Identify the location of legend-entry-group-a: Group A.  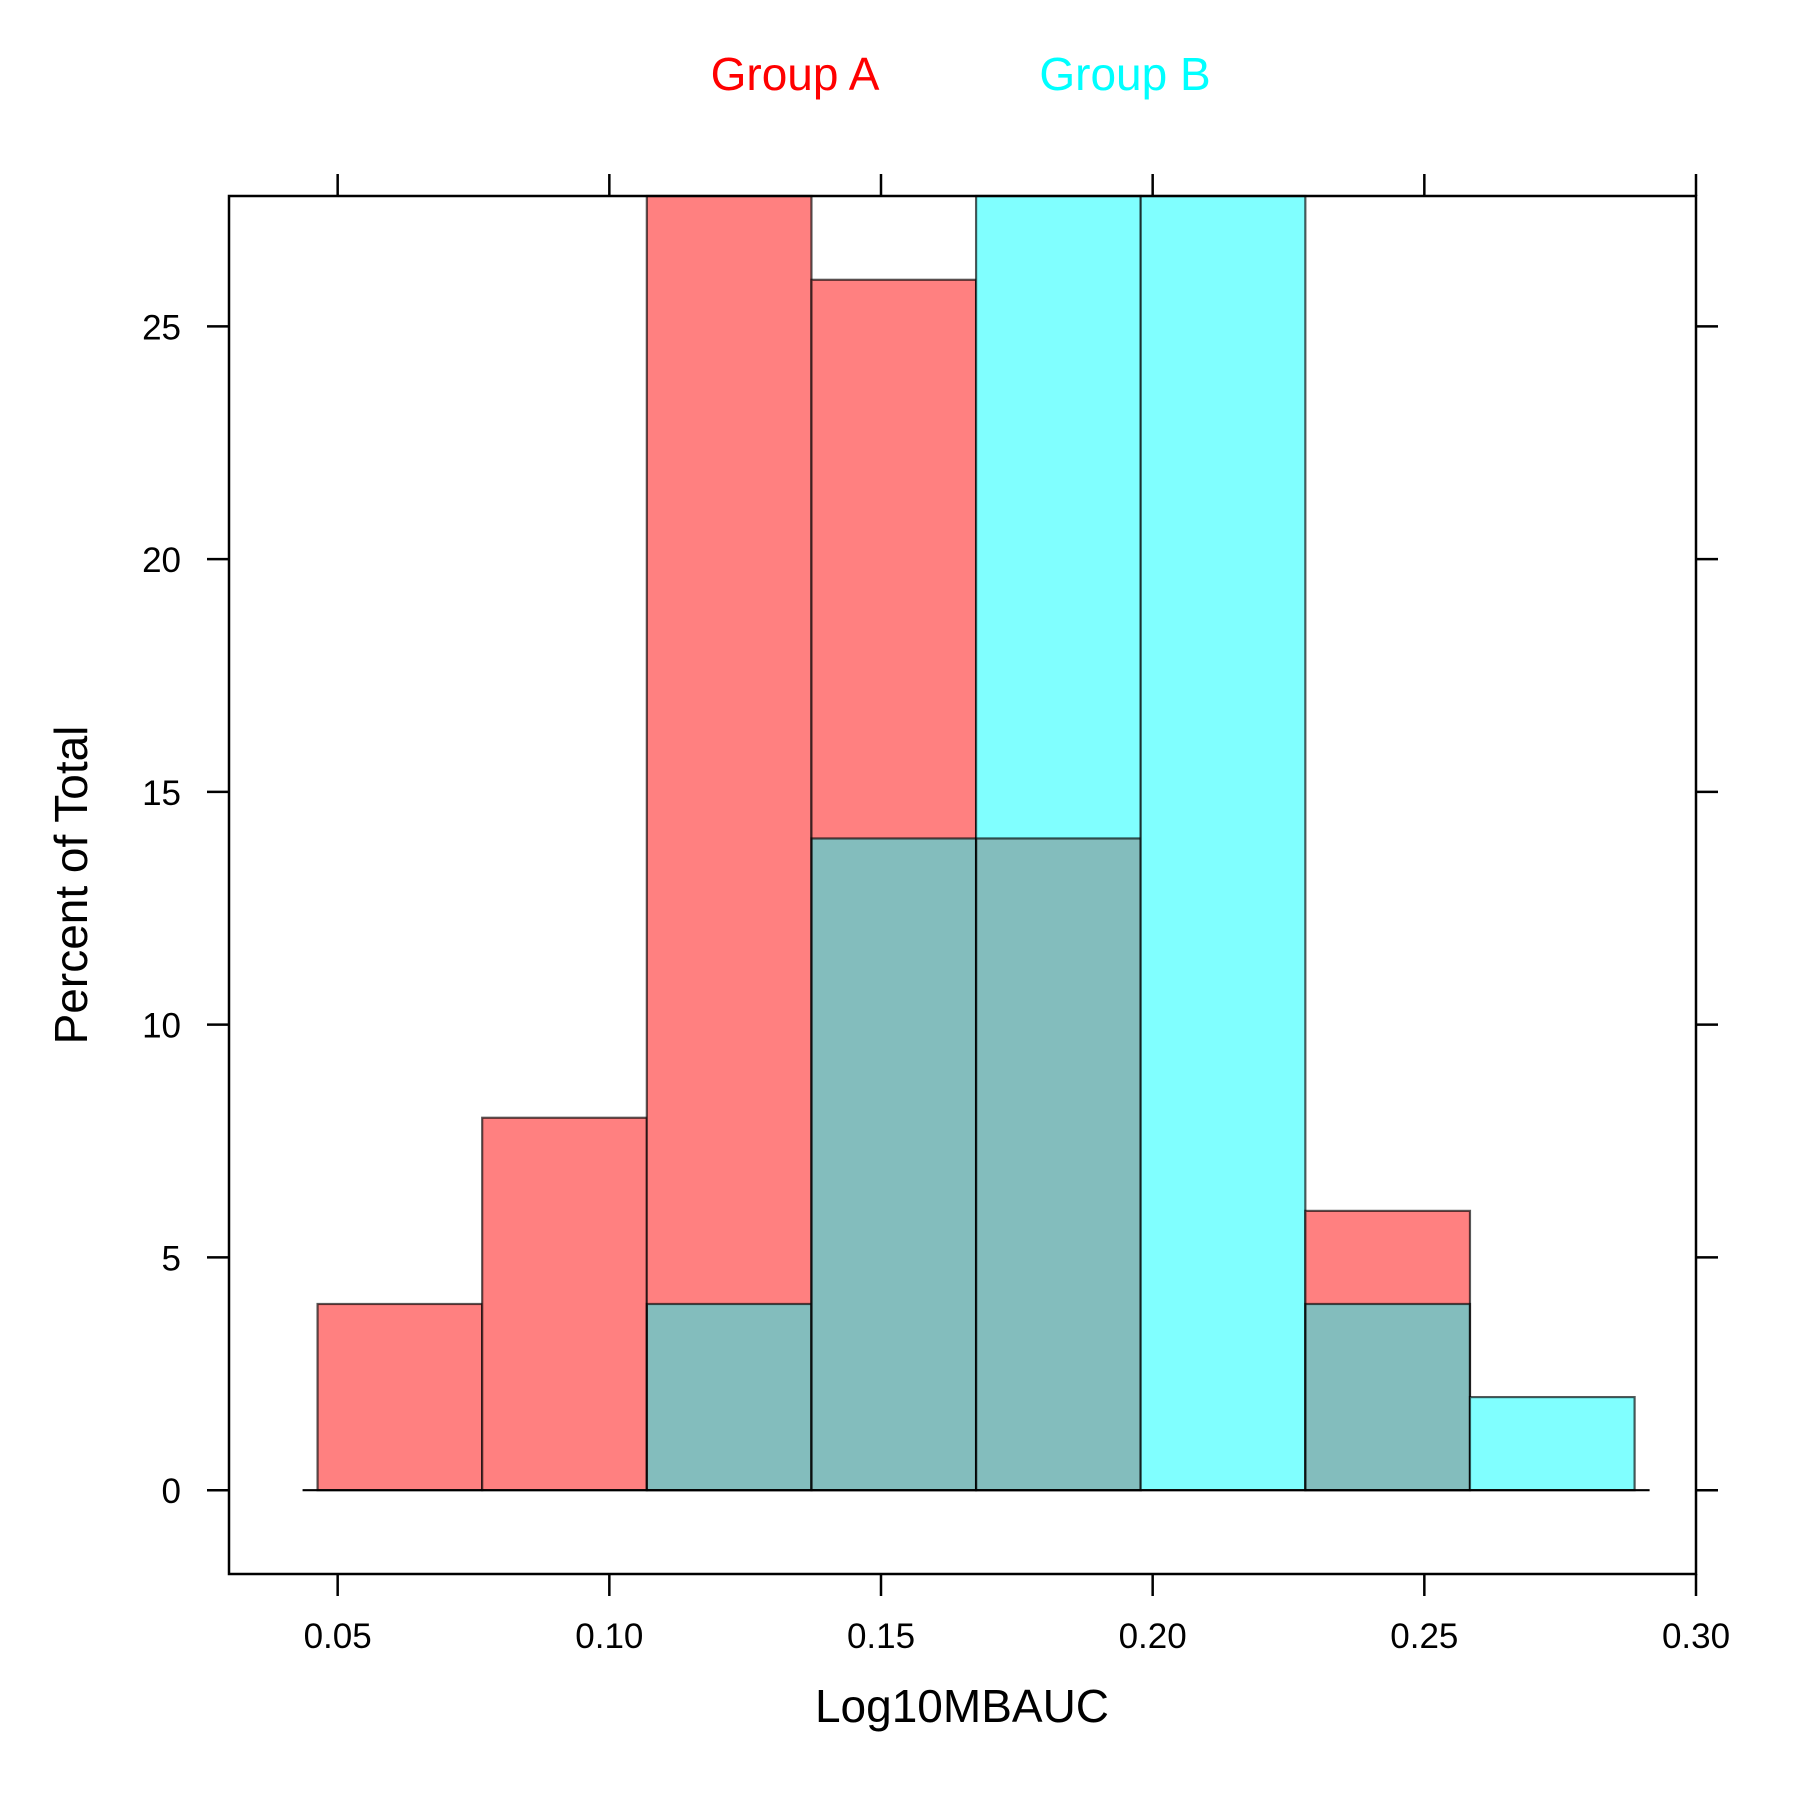
(795, 74).